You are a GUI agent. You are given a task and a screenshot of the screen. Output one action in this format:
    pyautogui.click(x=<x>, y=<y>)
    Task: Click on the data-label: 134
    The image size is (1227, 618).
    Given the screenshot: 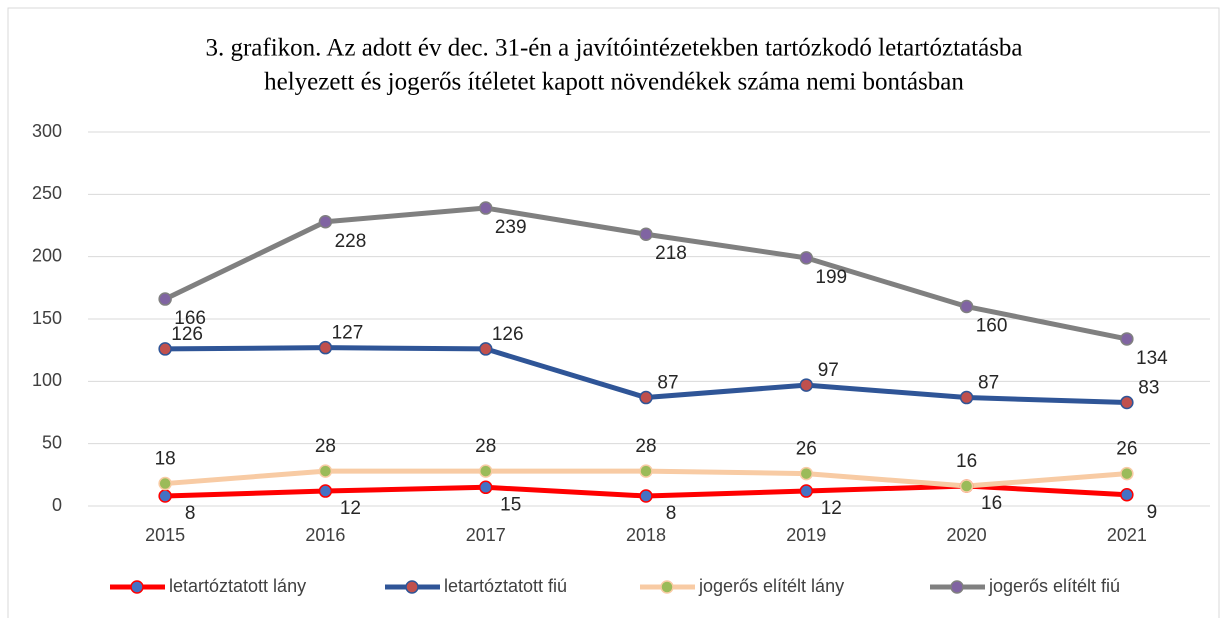 What is the action you would take?
    pyautogui.click(x=1152, y=358)
    